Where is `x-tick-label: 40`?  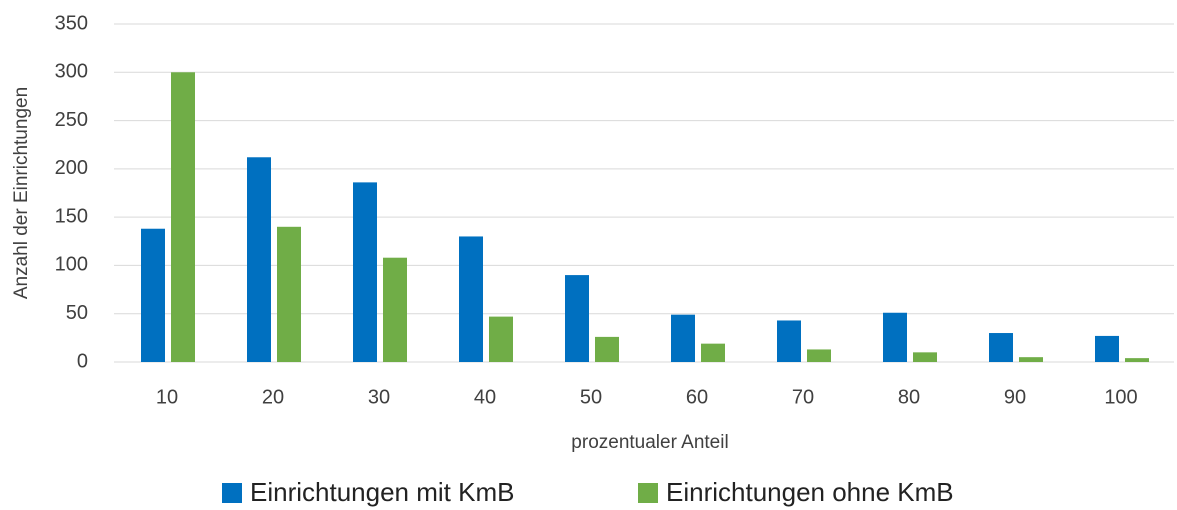 x-tick-label: 40 is located at coordinates (485, 397).